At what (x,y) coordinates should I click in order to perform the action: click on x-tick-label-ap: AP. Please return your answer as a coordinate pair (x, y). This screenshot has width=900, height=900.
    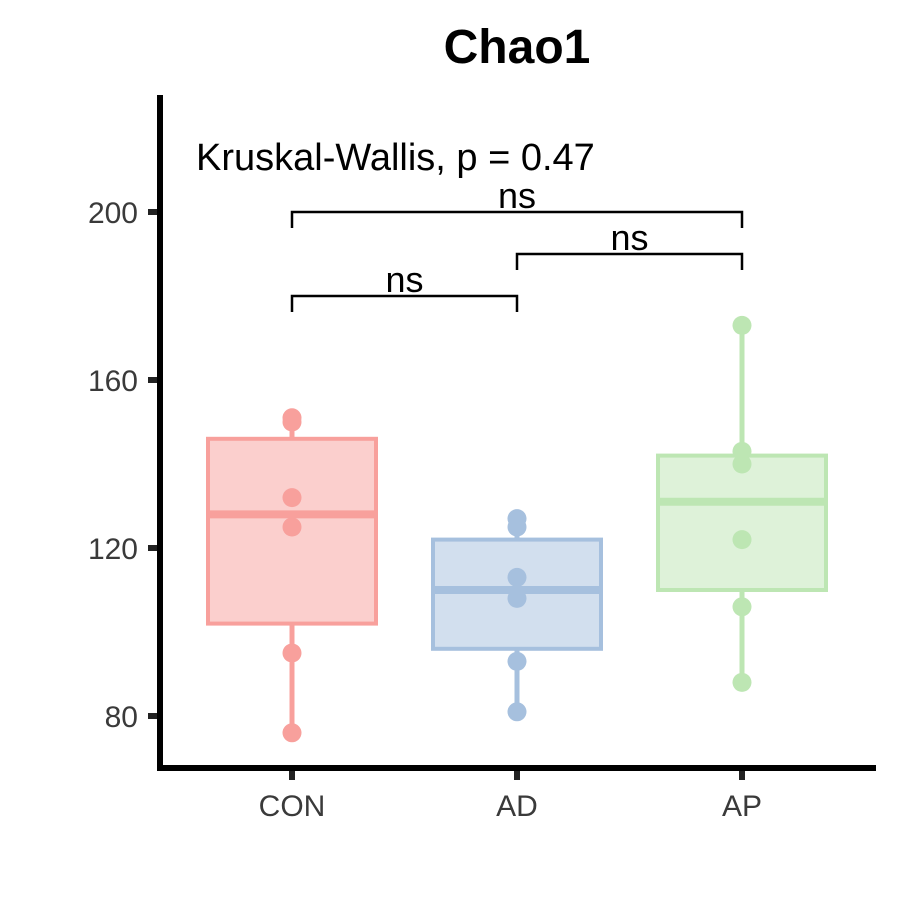
    Looking at the image, I should click on (742, 806).